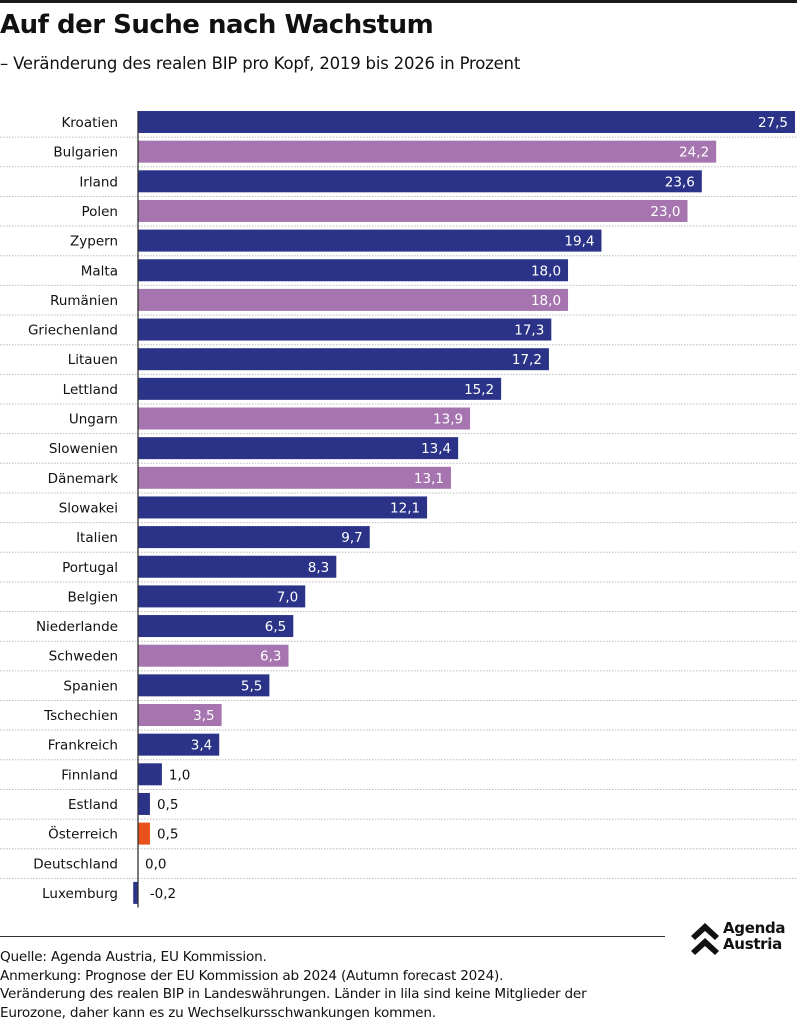 The height and width of the screenshot is (1024, 797). I want to click on category-label: Estland, so click(93, 805).